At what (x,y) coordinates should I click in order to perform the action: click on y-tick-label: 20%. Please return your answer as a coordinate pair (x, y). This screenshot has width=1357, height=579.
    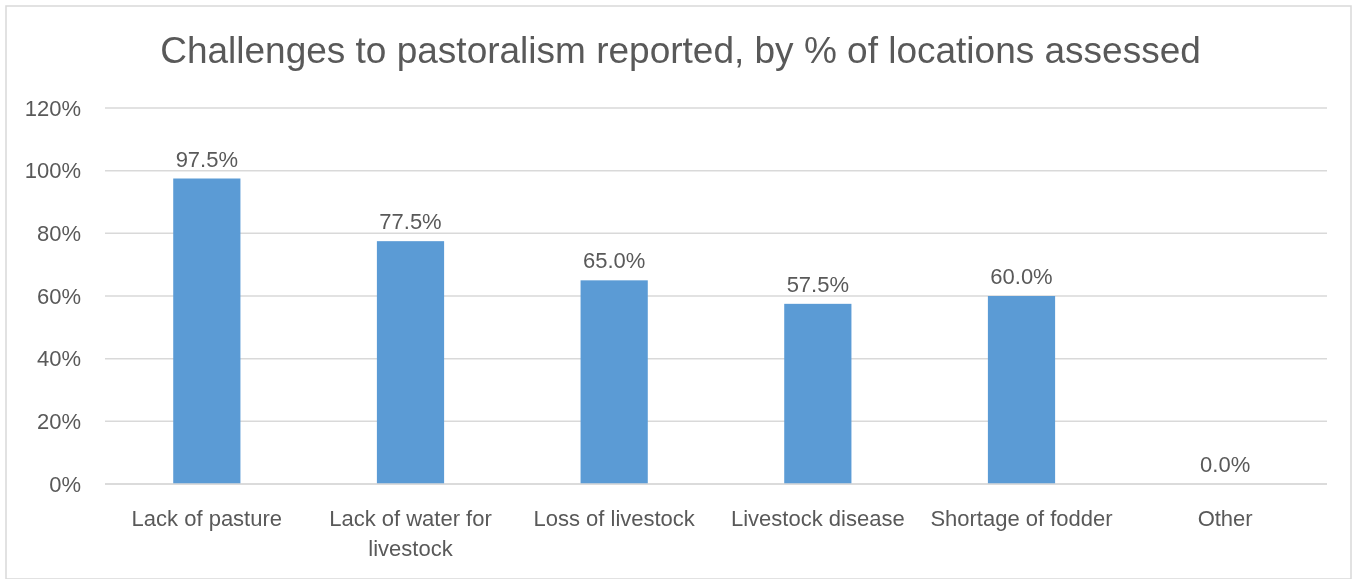
    Looking at the image, I should click on (58, 422).